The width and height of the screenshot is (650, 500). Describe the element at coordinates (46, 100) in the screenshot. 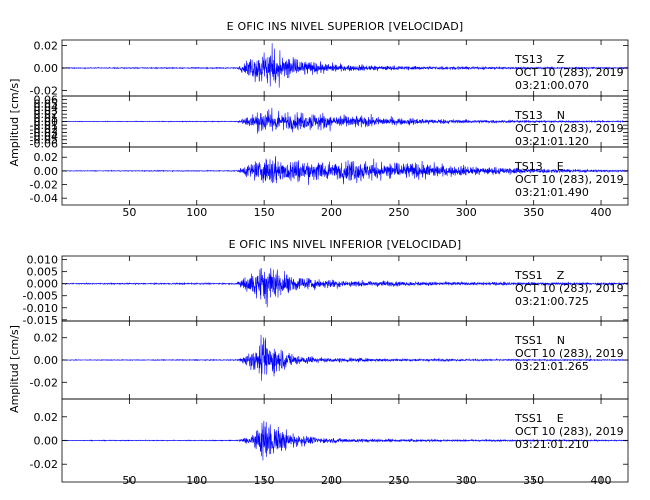

I see `y-tick-label: 0.06` at that location.